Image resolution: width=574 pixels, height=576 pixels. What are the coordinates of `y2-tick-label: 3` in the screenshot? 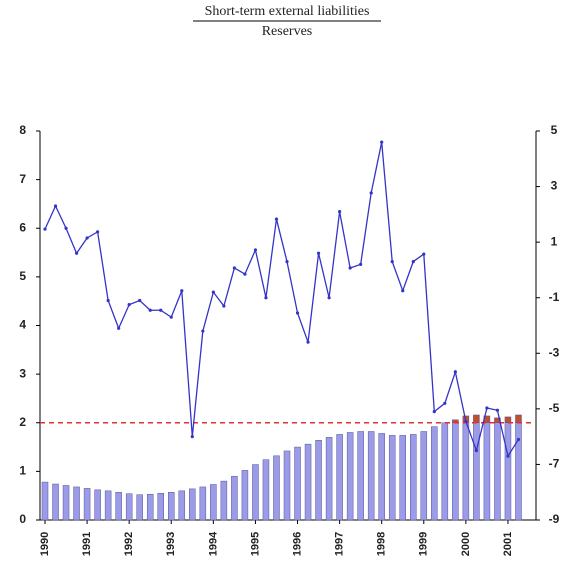 It's located at (554, 186).